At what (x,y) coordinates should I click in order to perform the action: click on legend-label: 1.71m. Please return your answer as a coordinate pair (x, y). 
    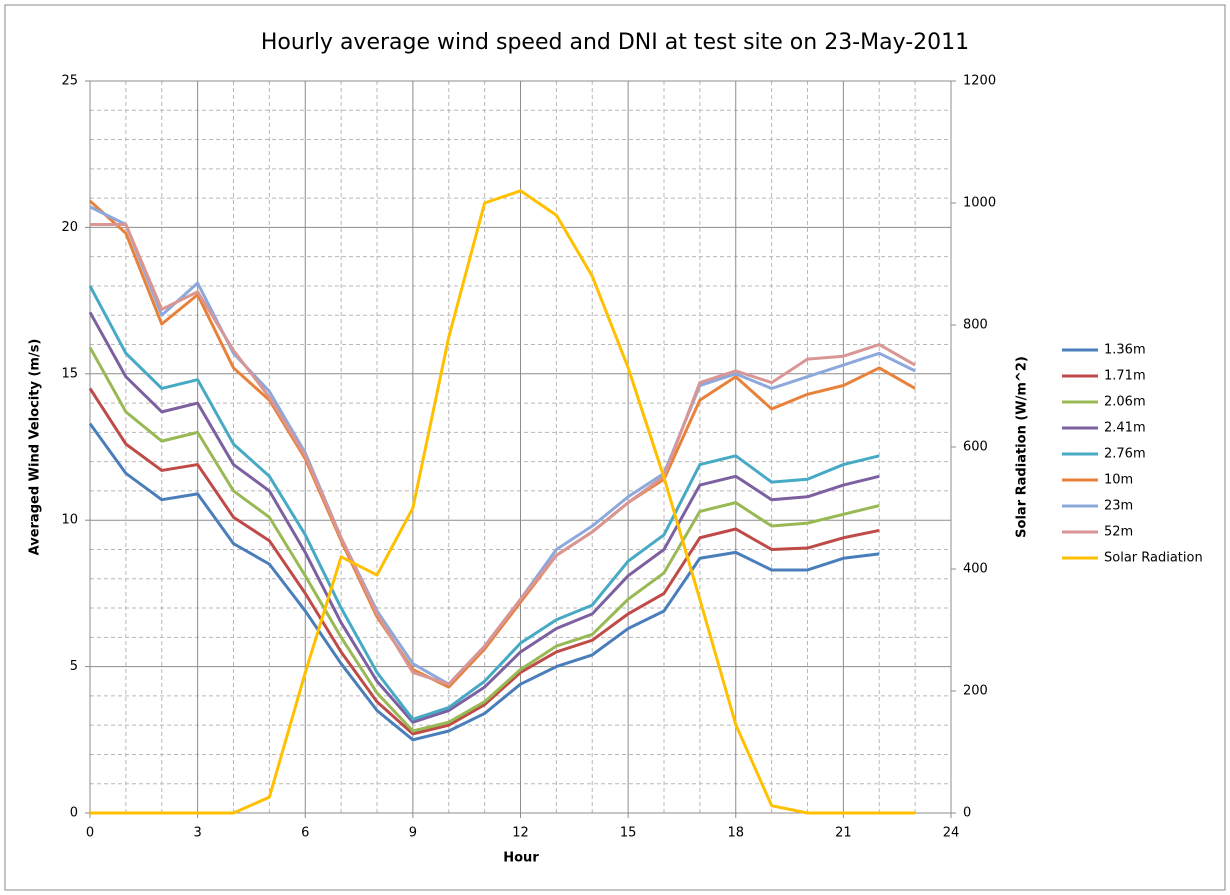
    Looking at the image, I should click on (1125, 376).